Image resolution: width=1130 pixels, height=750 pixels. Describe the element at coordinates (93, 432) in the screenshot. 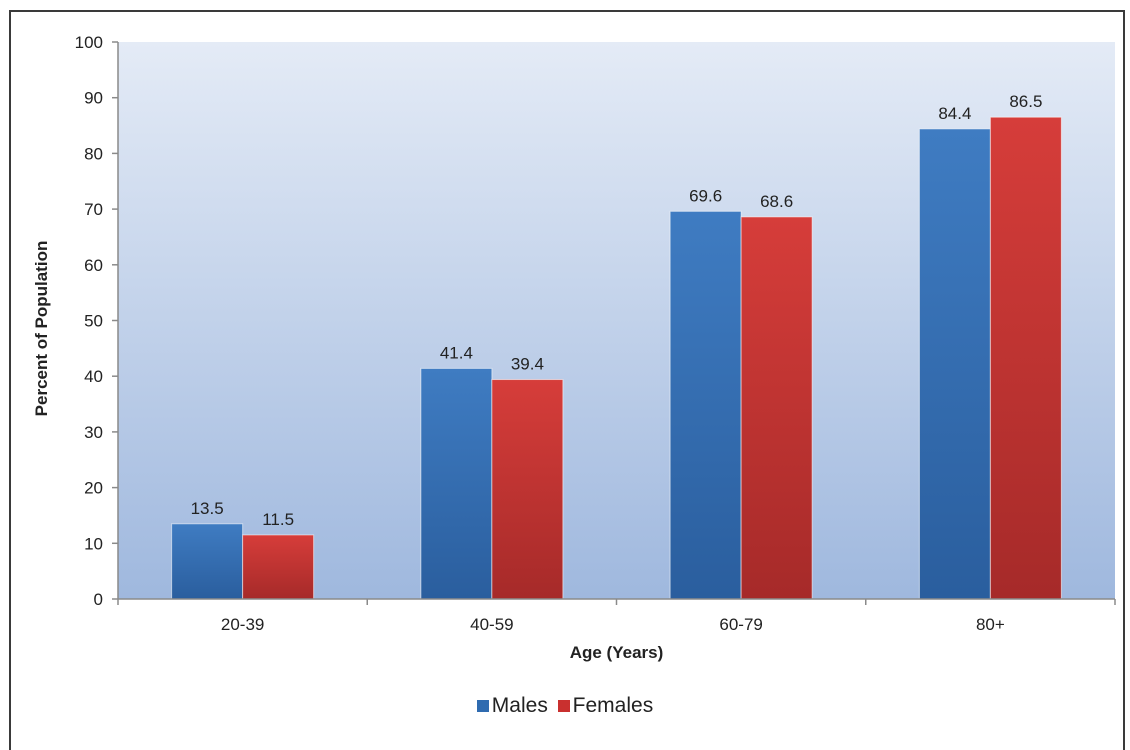

I see `y-tick-label: 30` at that location.